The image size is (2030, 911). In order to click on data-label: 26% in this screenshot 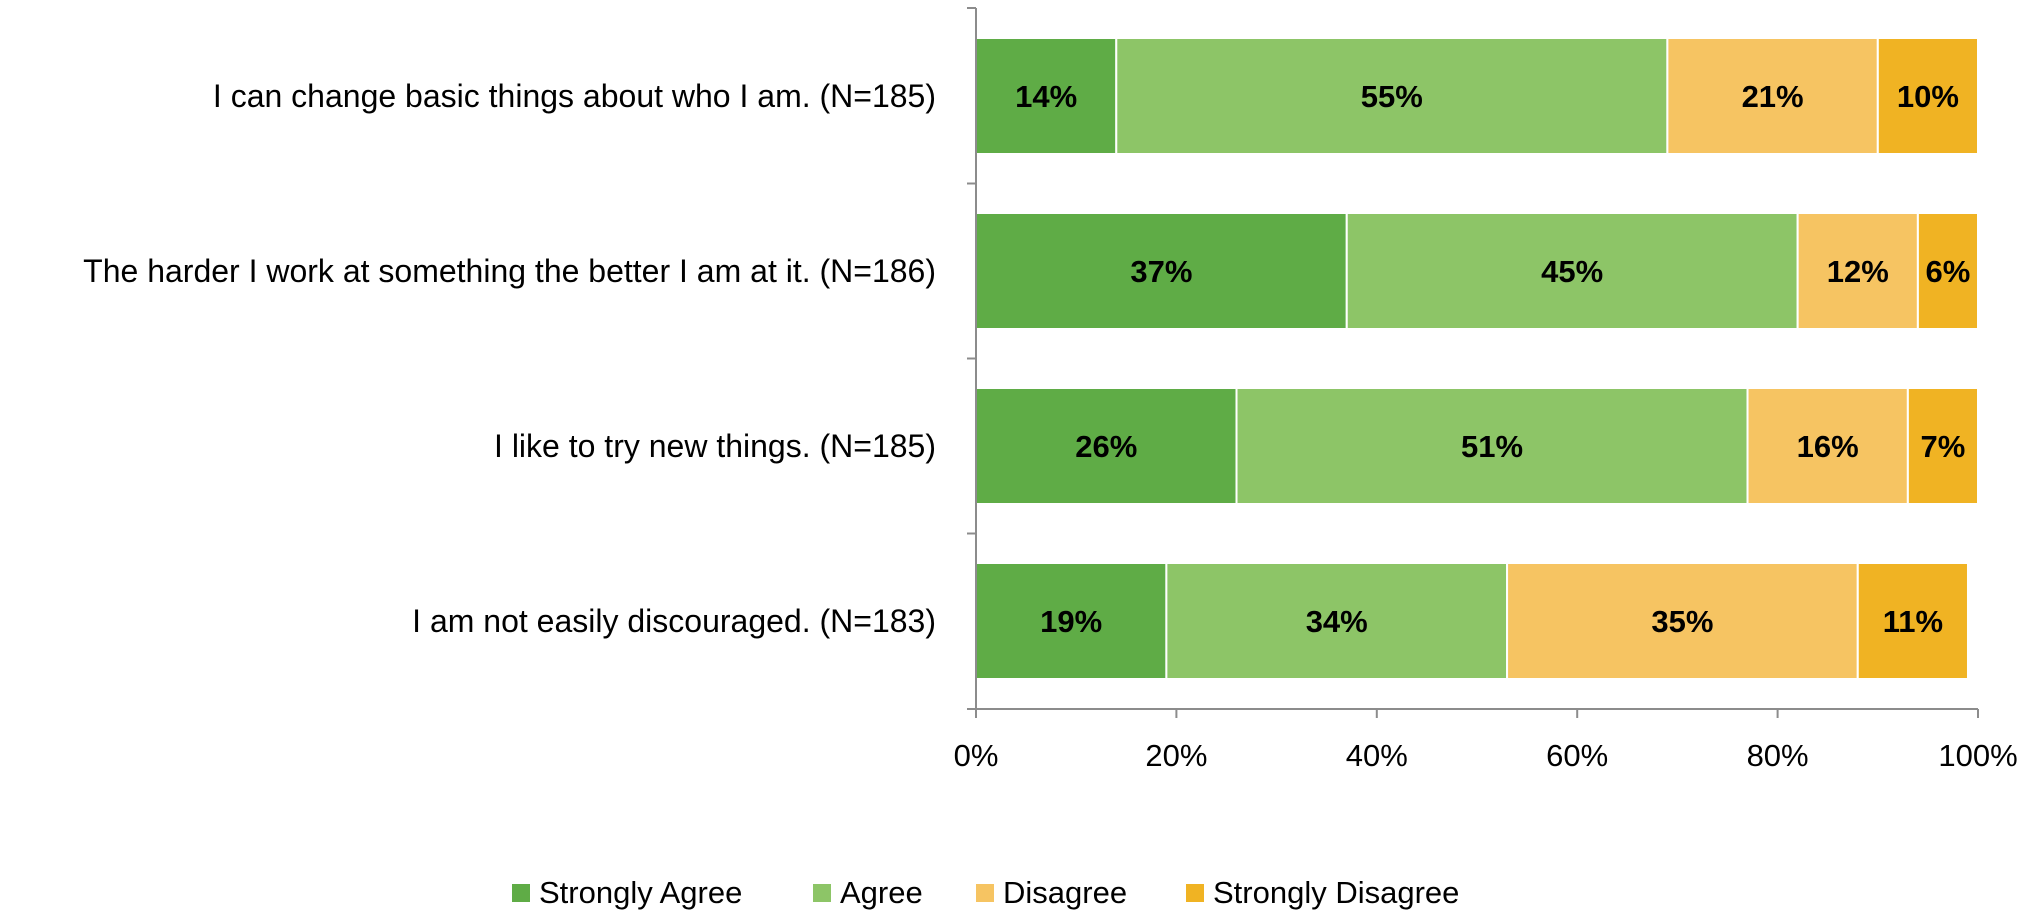, I will do `click(1106, 446)`.